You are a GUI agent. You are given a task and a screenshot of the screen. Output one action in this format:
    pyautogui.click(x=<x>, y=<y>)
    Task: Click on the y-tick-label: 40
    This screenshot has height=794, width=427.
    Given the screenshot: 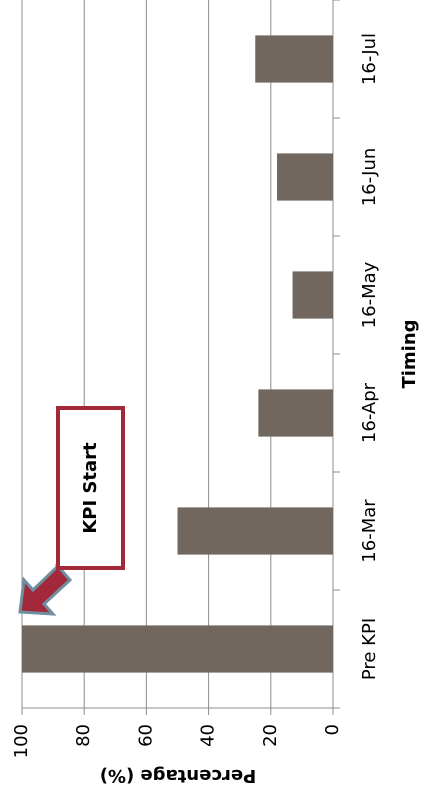 What is the action you would take?
    pyautogui.click(x=208, y=735)
    